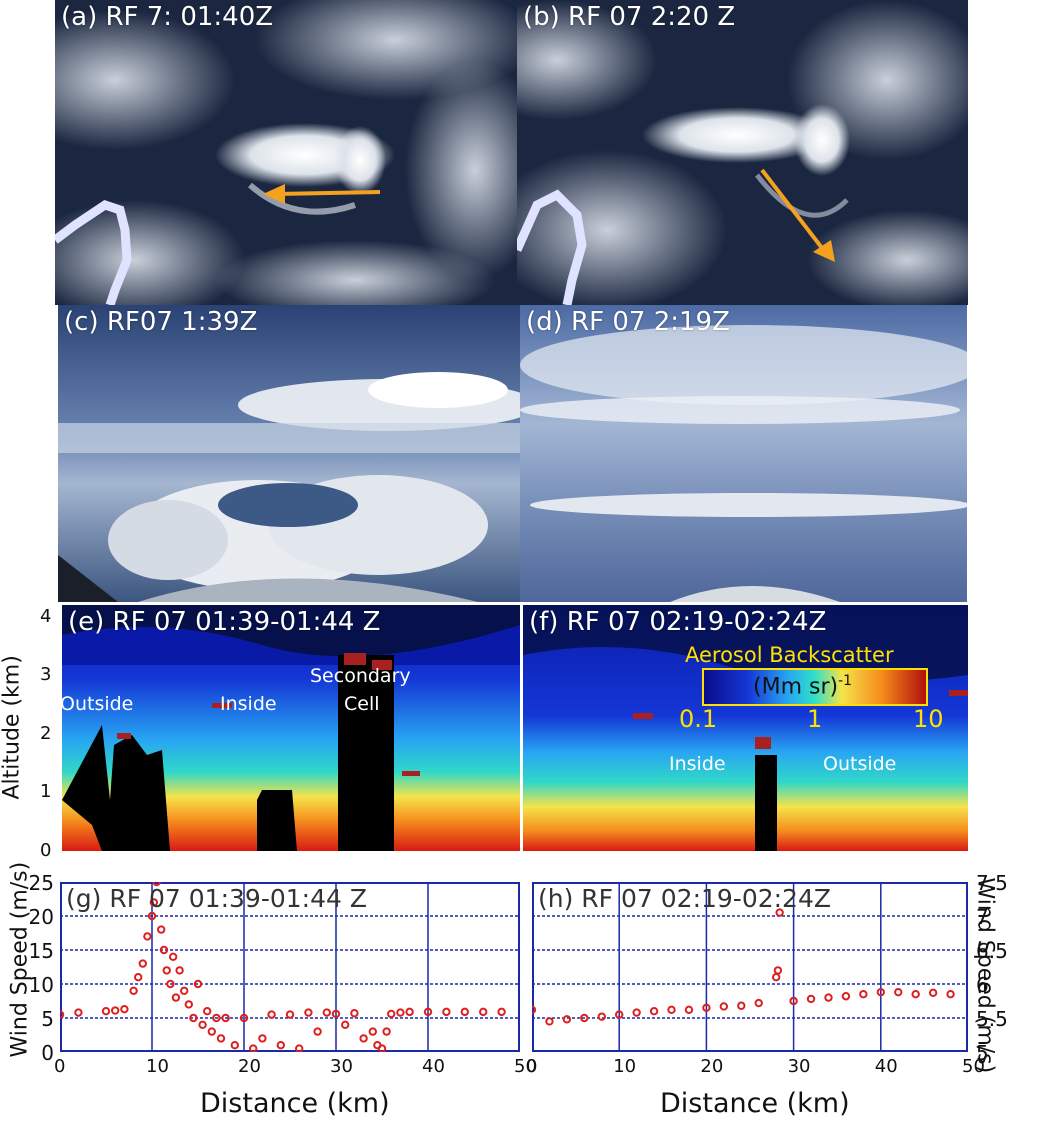  Describe the element at coordinates (20, 959) in the screenshot. I see `panel-g-ylabel: Wind Speed (m/s)` at that location.